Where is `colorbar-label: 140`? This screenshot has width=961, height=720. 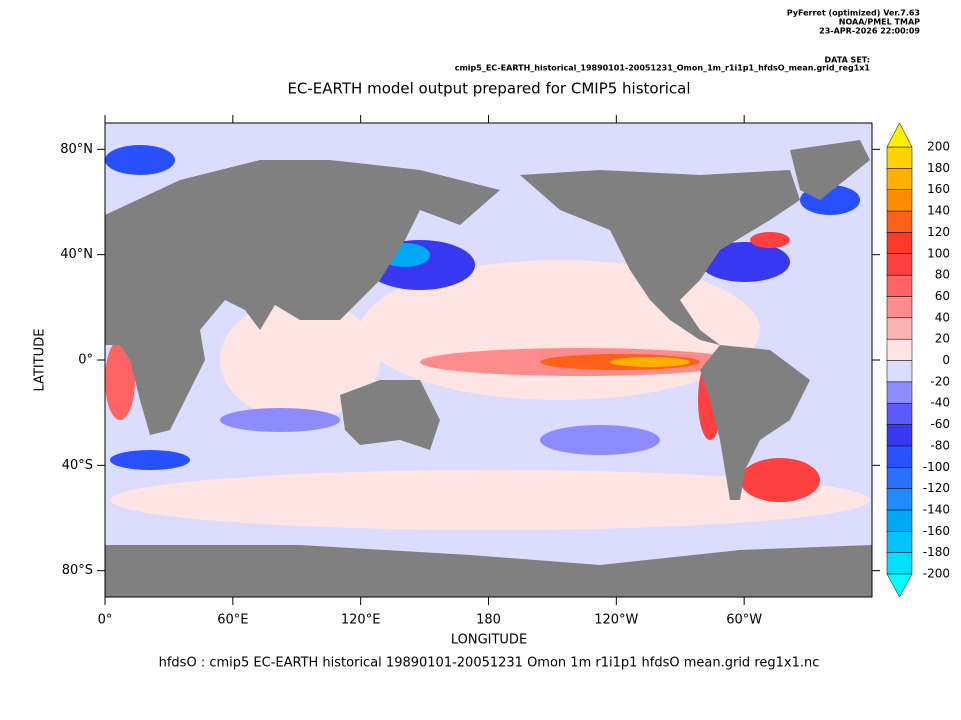
colorbar-label: 140 is located at coordinates (938, 211).